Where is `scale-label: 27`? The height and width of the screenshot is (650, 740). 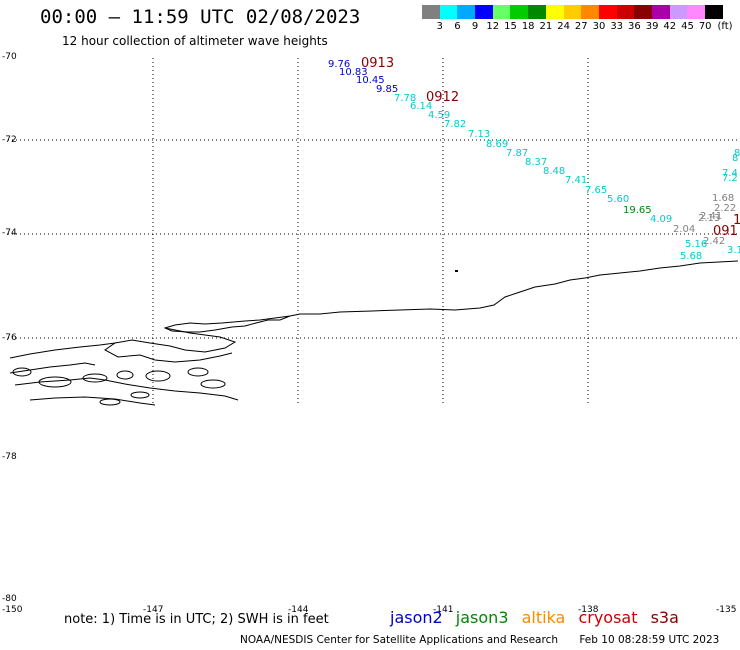 scale-label: 27 is located at coordinates (581, 26).